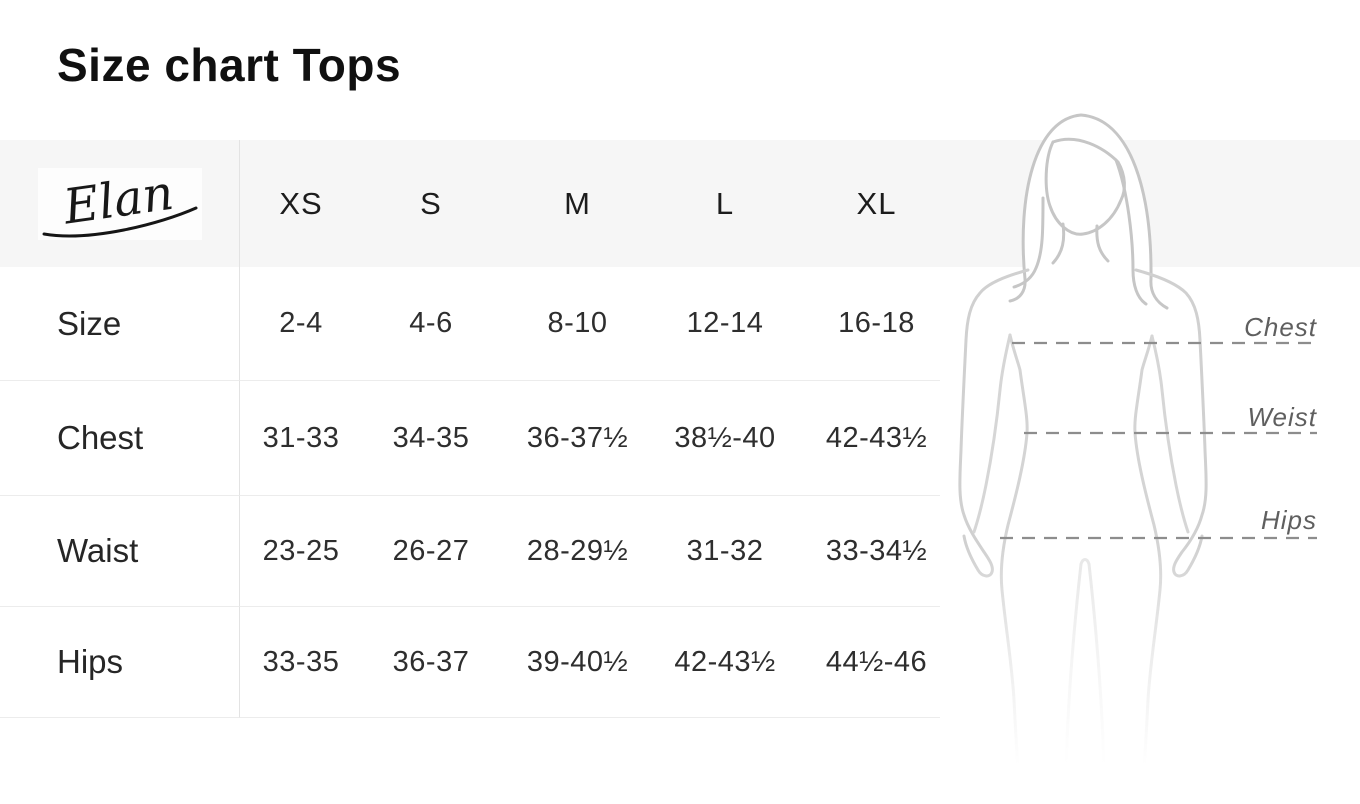  What do you see at coordinates (1066, 761) in the screenshot?
I see `inner-leg-left` at bounding box center [1066, 761].